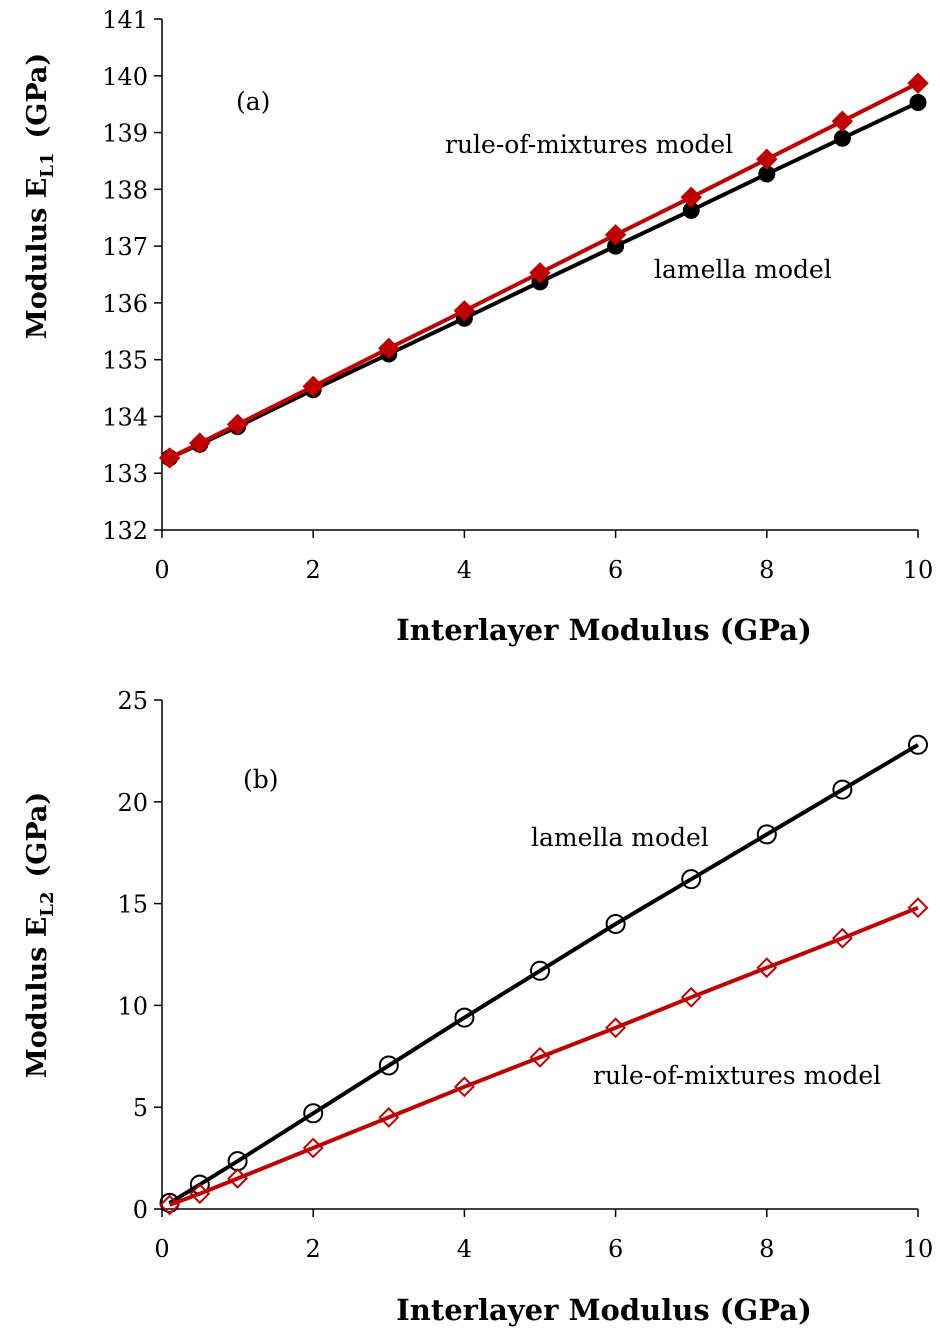 This screenshot has height=1334, width=940. I want to click on panel-b-y-axis-label-main: Modulus E, so click(37, 997).